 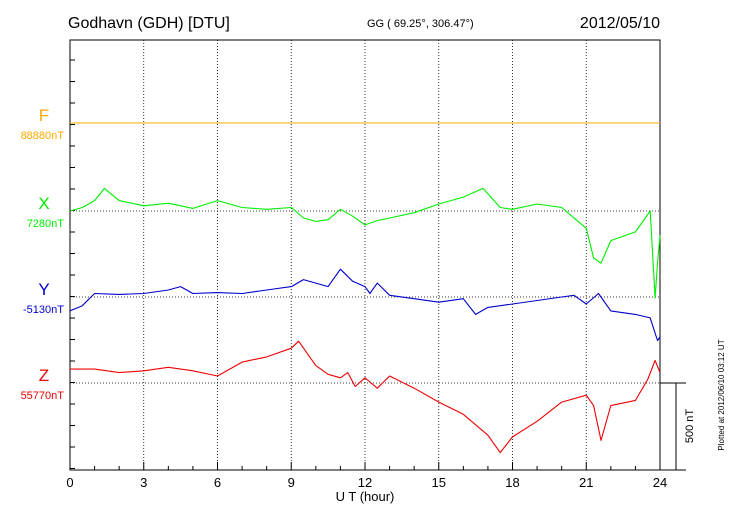 What do you see at coordinates (44, 375) in the screenshot?
I see `series-name-z: Z` at bounding box center [44, 375].